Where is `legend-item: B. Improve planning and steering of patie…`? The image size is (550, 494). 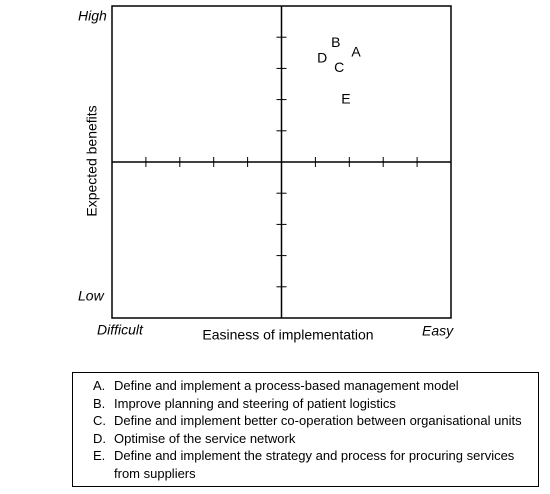
legend-item: B. Improve planning and steering of patie… is located at coordinates (310, 404).